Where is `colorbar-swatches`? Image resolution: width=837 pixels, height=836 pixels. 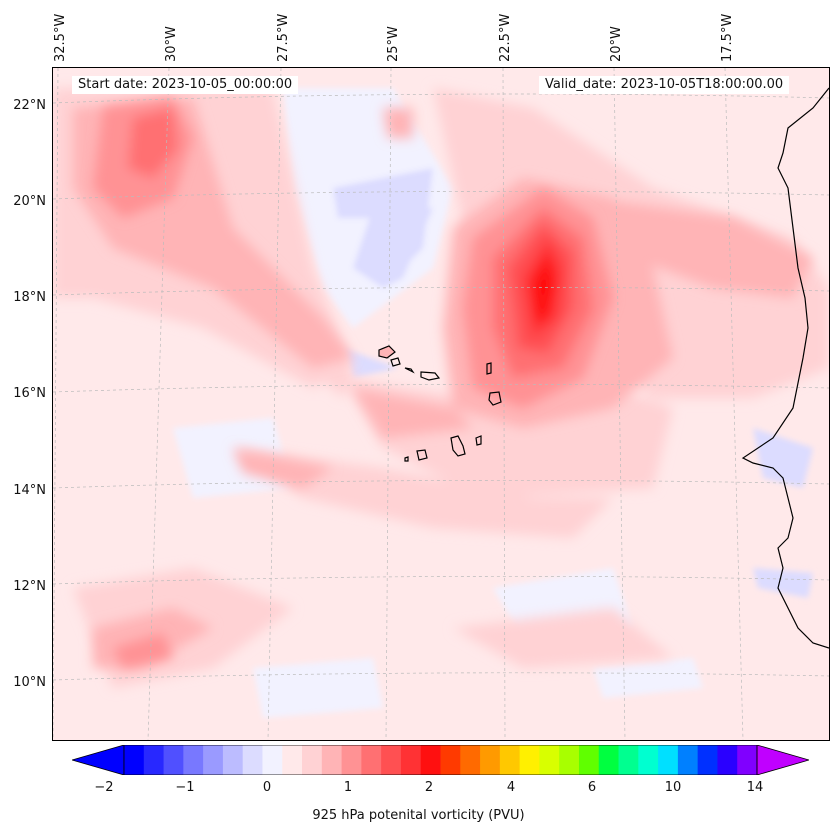 colorbar-swatches is located at coordinates (441, 760).